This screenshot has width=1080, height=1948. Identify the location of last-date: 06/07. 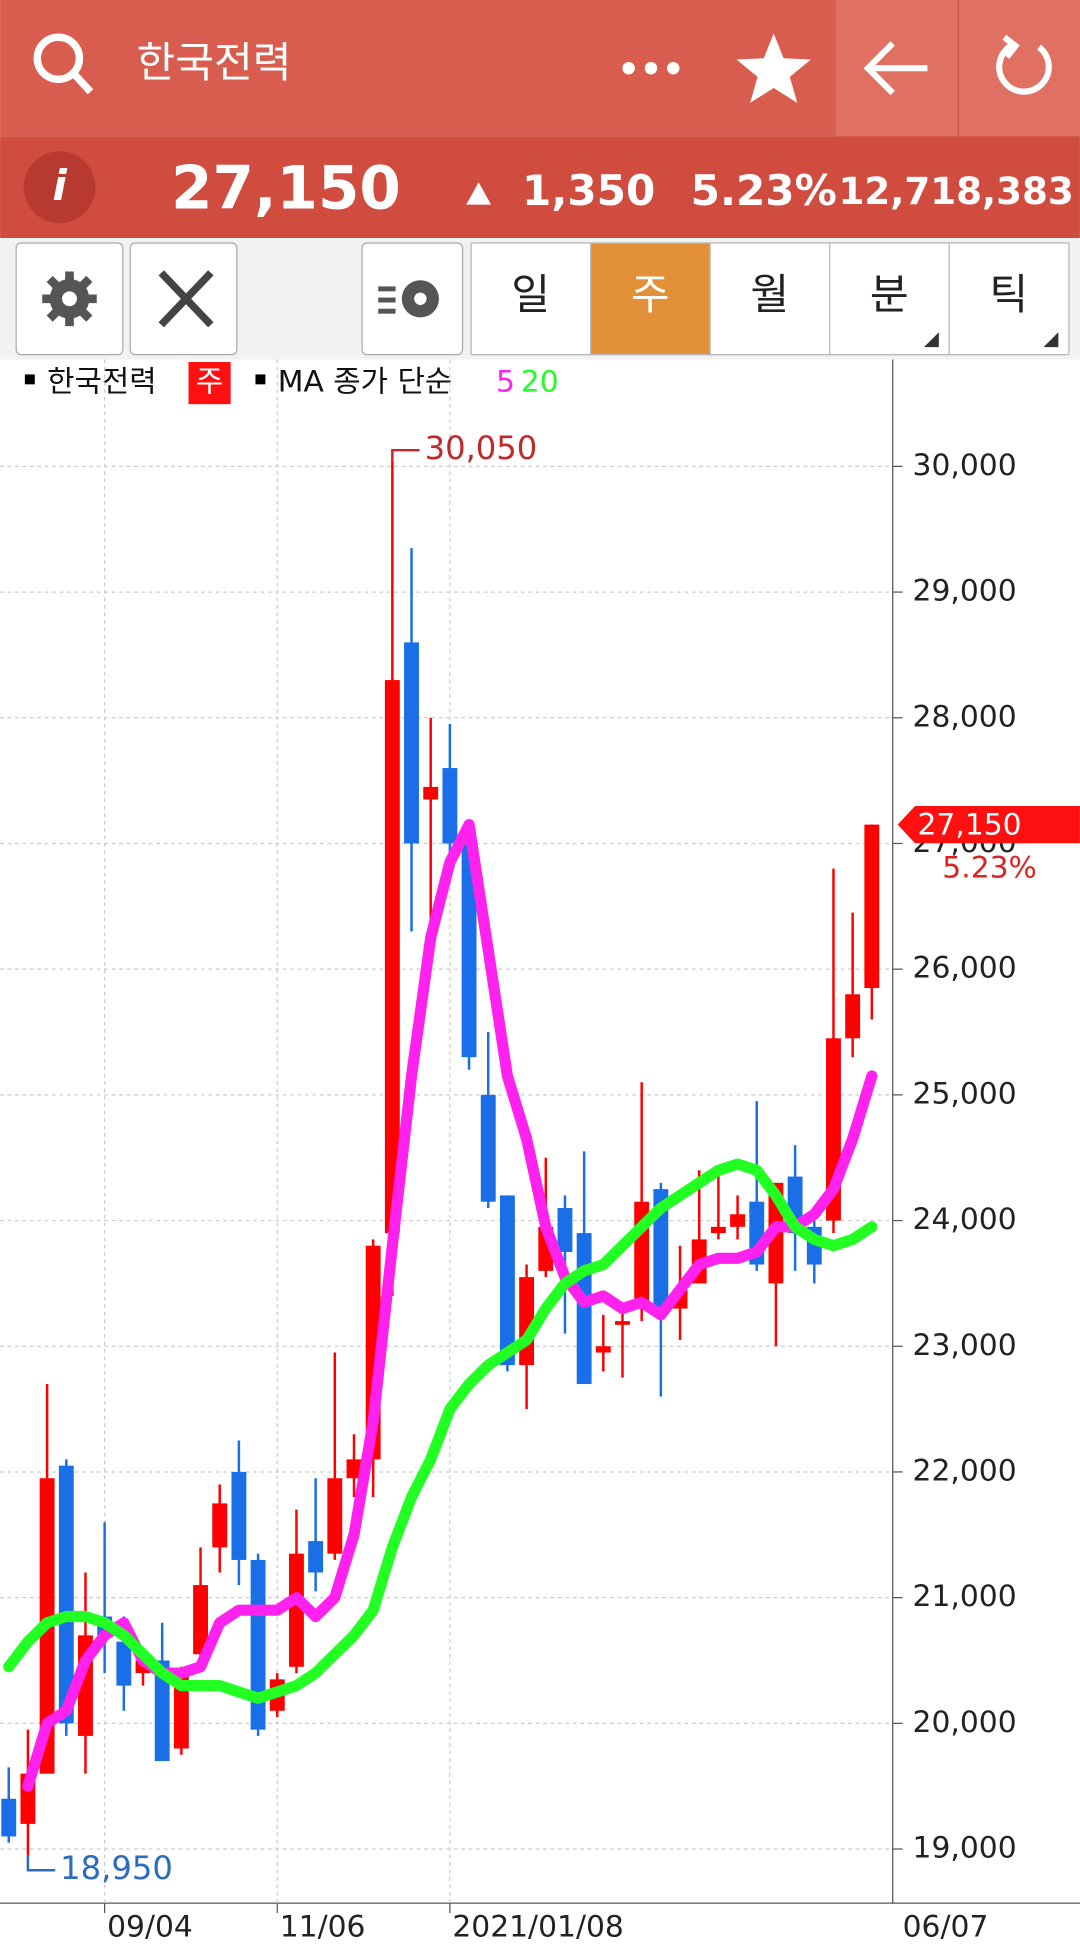
(946, 1926).